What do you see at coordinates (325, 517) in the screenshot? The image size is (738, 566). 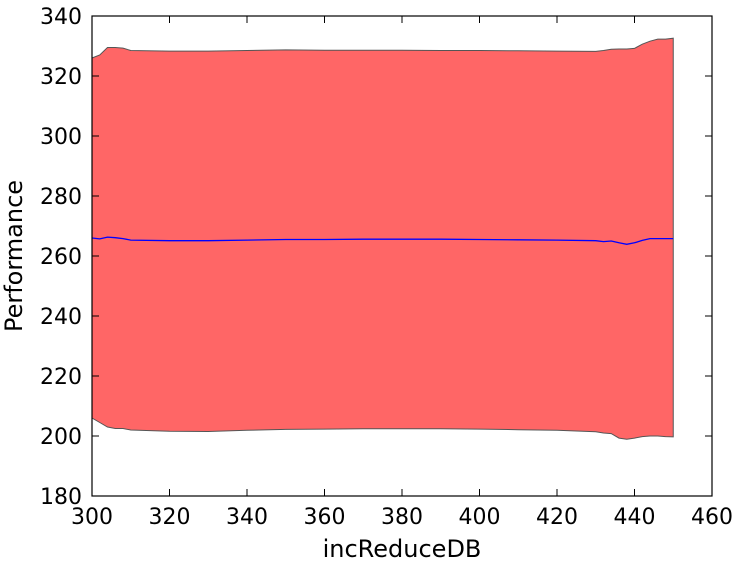 I see `x-tick-label: 360` at bounding box center [325, 517].